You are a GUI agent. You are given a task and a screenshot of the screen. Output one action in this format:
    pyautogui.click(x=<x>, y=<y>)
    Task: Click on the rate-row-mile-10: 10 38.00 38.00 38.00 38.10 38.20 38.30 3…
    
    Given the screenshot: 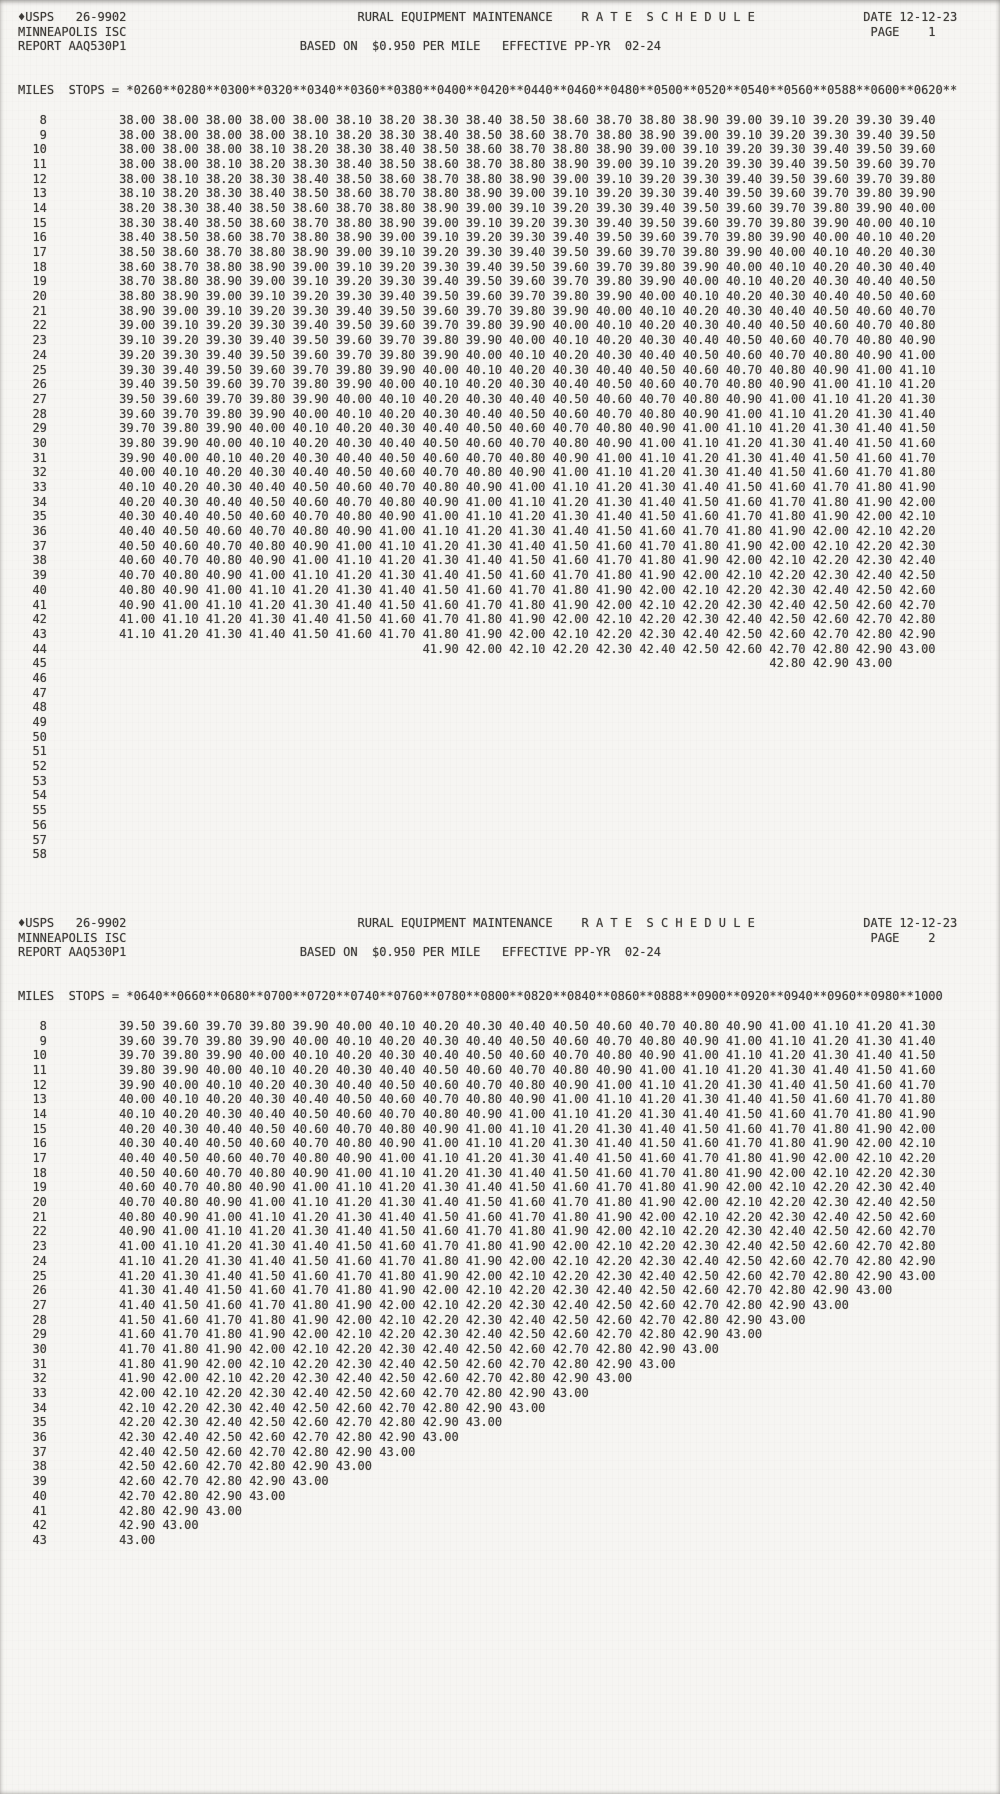 What is the action you would take?
    pyautogui.click(x=477, y=149)
    